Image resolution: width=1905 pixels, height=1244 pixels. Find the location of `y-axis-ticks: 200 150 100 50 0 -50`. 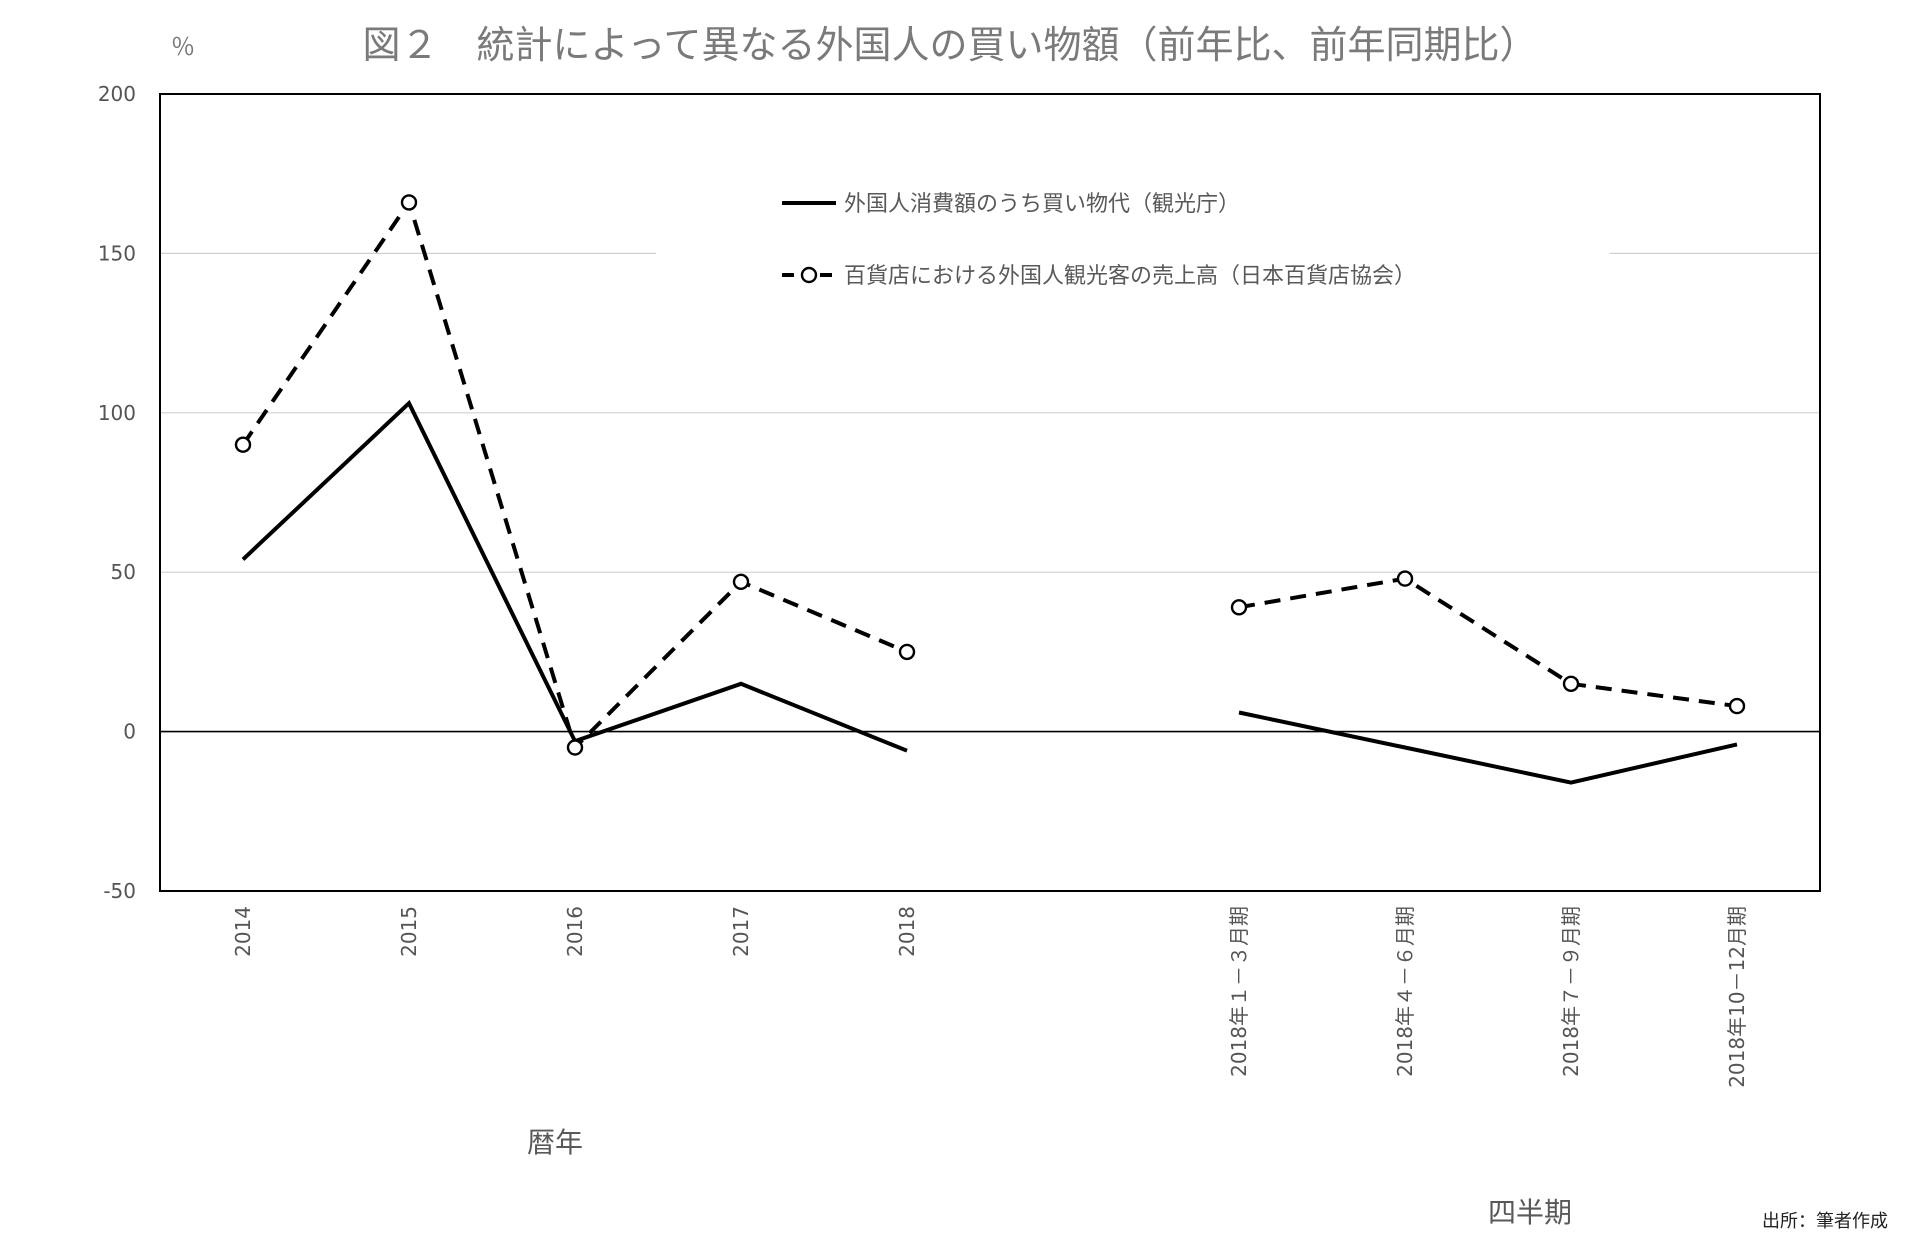

y-axis-ticks: 200 150 100 50 0 -50 is located at coordinates (117, 492).